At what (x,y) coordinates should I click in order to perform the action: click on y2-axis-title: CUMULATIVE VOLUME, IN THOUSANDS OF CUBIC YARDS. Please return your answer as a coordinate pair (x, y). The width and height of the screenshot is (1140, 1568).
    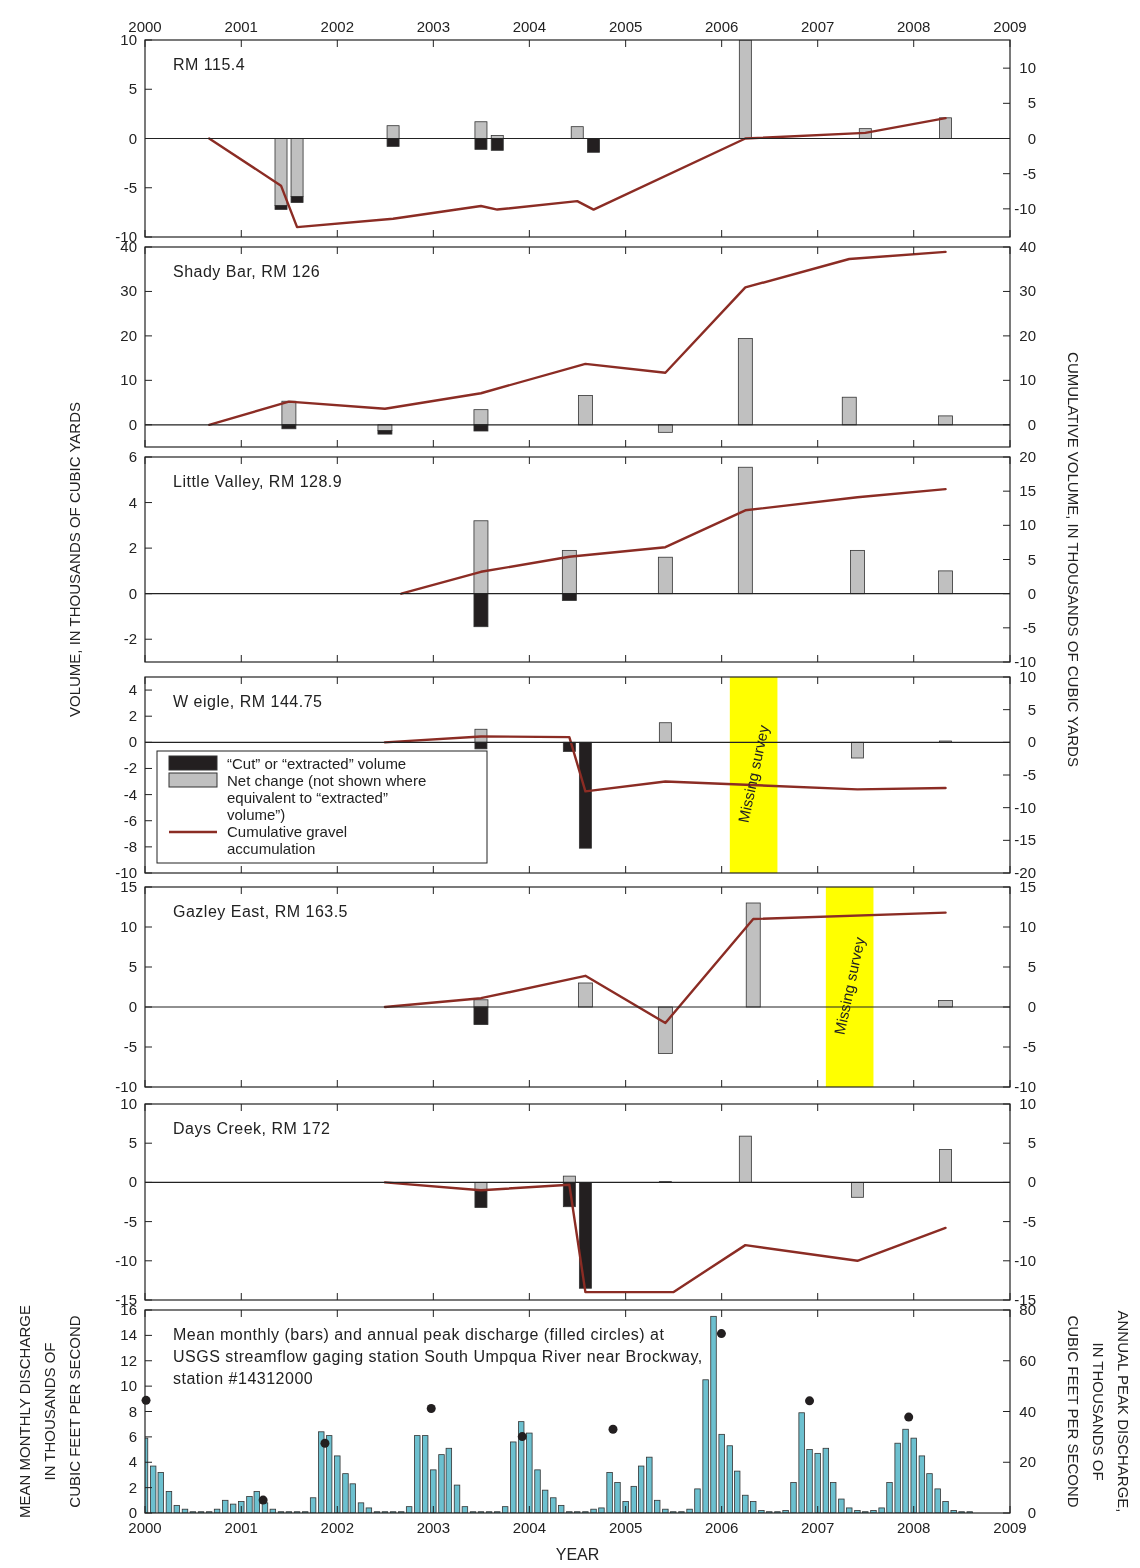
    Looking at the image, I should click on (1073, 559).